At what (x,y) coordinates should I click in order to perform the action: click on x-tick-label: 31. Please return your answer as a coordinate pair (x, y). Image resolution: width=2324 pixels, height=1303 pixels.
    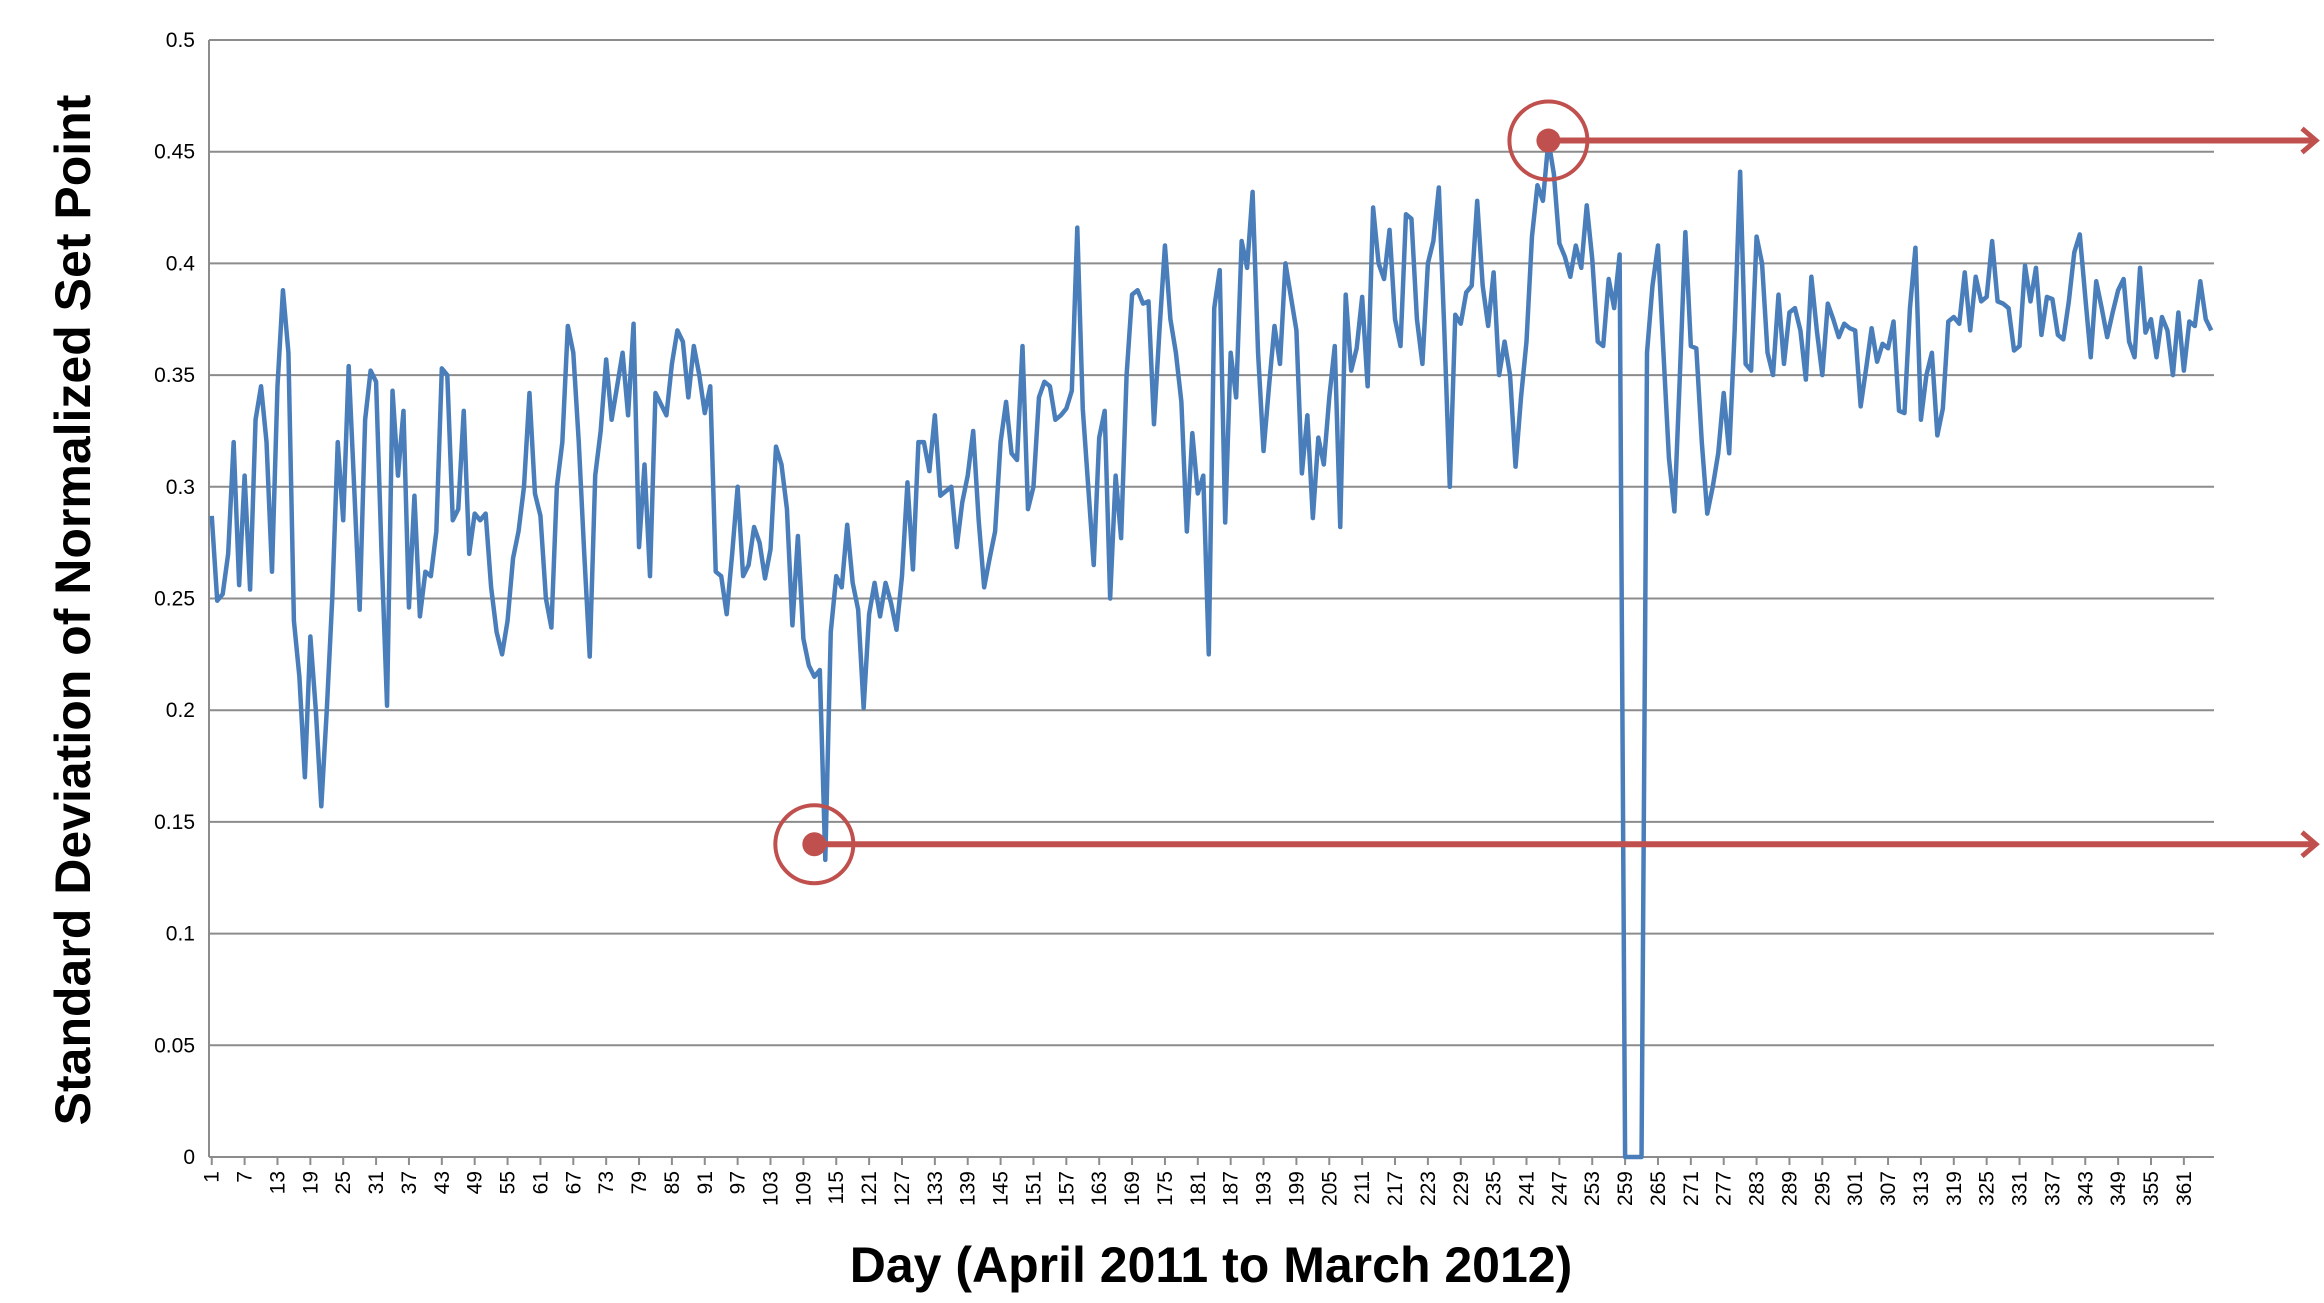
    Looking at the image, I should click on (376, 1182).